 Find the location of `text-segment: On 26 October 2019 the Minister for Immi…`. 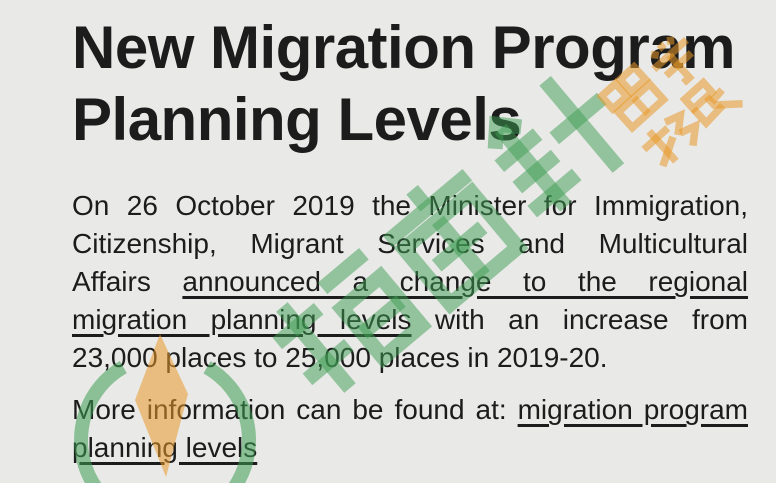

text-segment: On 26 October 2019 the Minister for Immi… is located at coordinates (410, 205).